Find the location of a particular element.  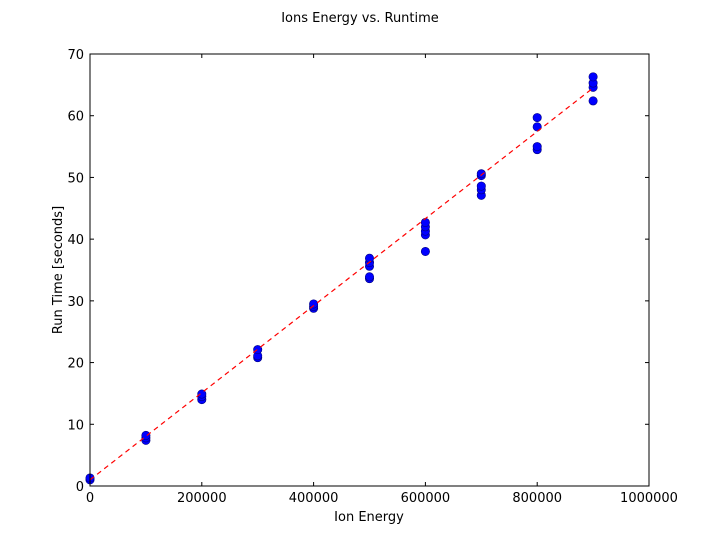

y-tick-label: 10 is located at coordinates (75, 425).